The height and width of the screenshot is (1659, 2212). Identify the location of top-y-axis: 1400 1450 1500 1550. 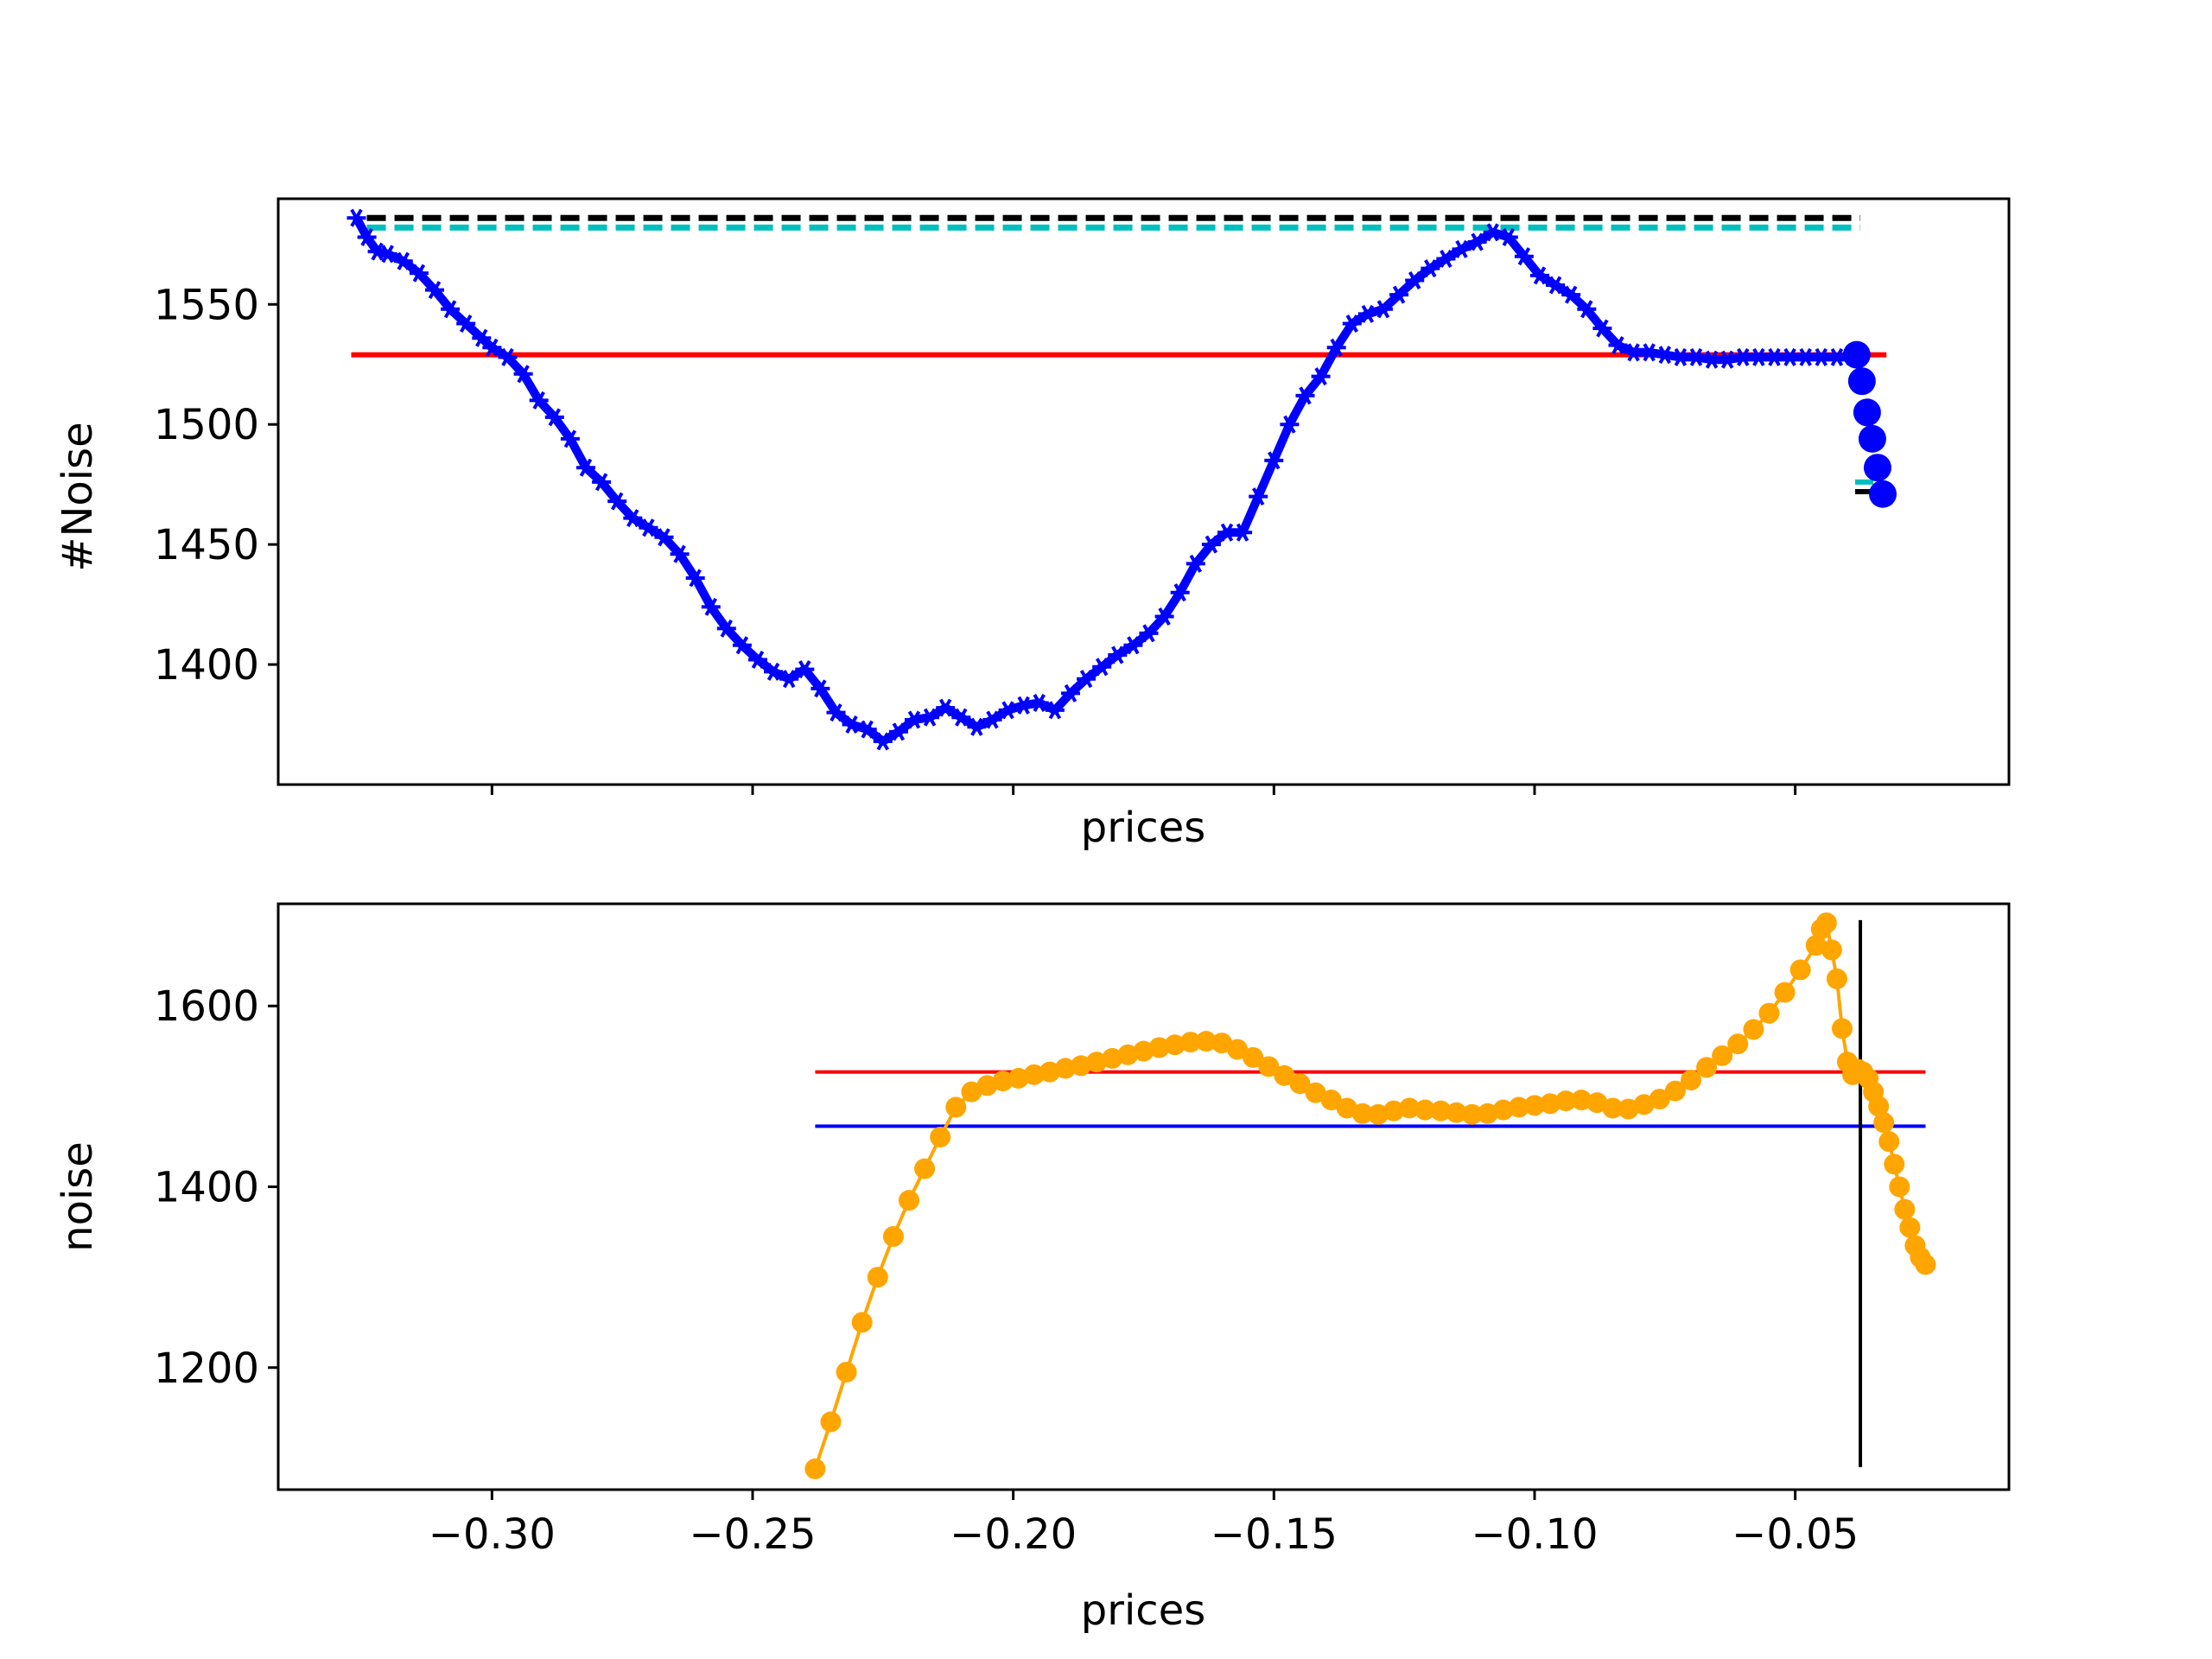
(216, 485).